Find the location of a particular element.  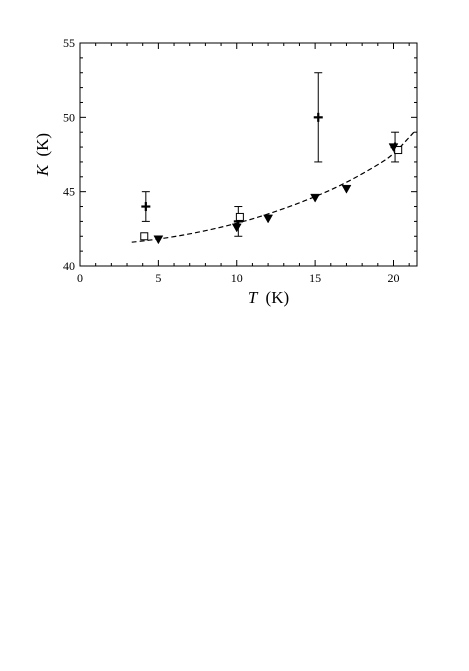

fit-curve is located at coordinates (273, 187).